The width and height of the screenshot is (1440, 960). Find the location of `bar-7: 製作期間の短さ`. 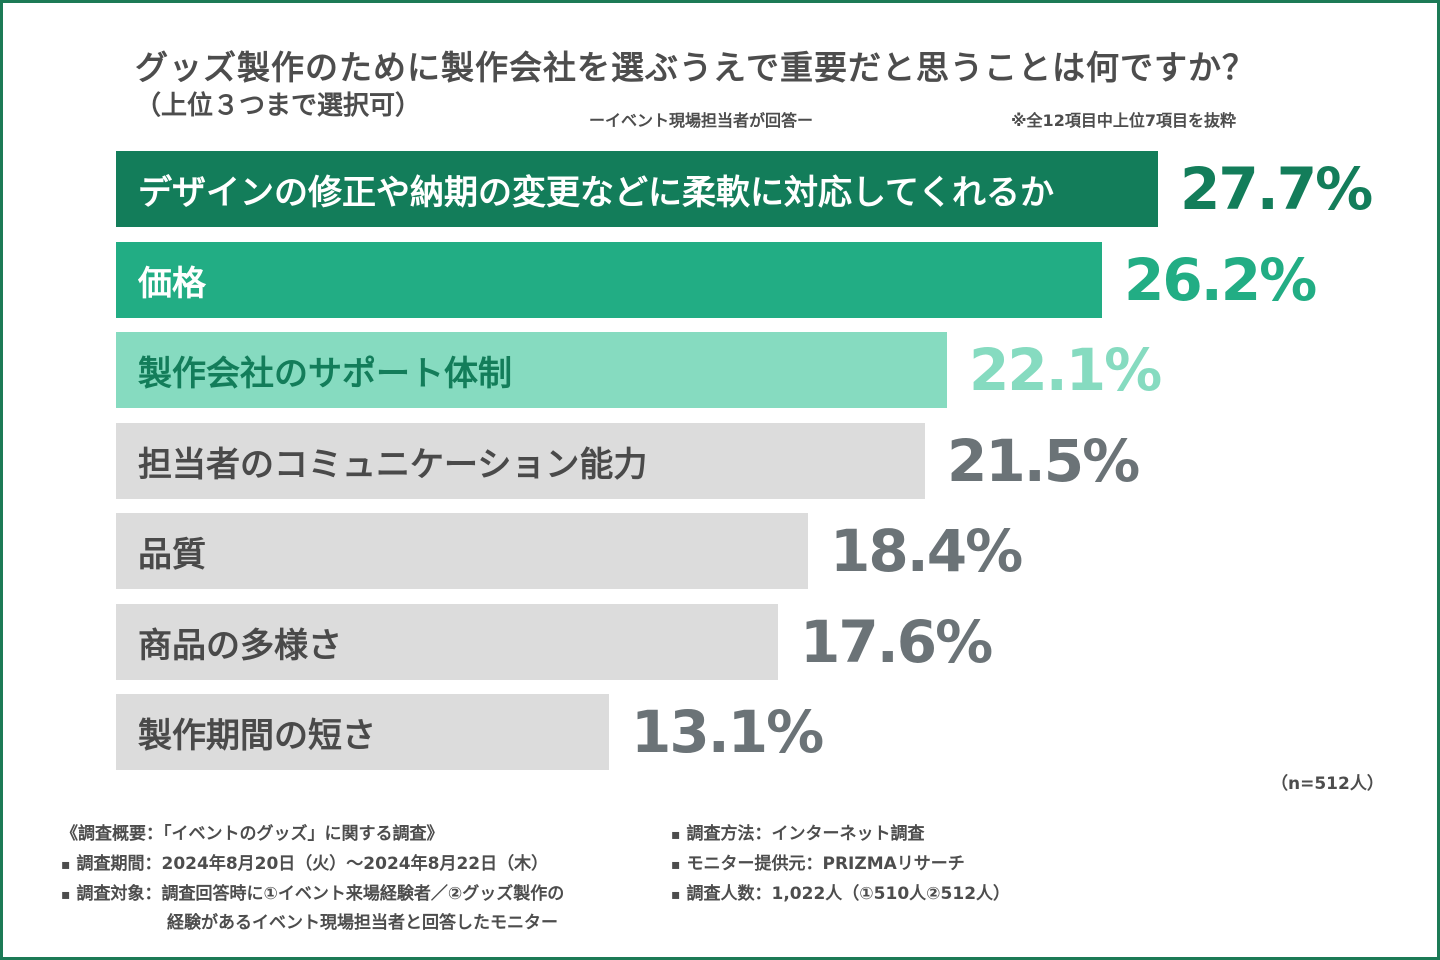

bar-7: 製作期間の短さ is located at coordinates (362, 732).